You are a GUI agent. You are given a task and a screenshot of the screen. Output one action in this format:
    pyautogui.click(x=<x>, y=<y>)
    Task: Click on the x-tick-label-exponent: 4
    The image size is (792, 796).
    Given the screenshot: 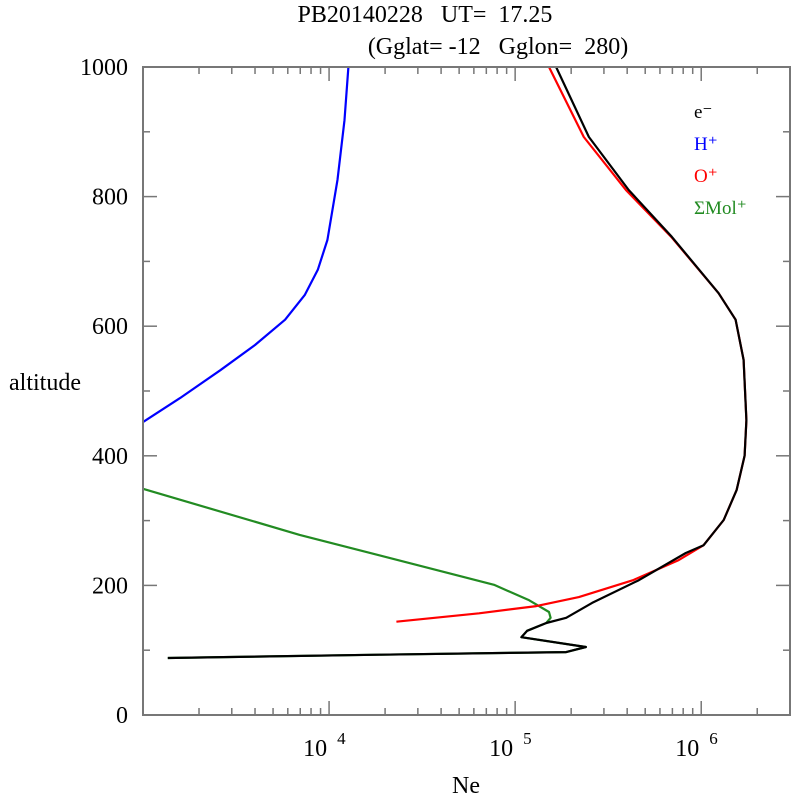 What is the action you would take?
    pyautogui.click(x=341, y=738)
    